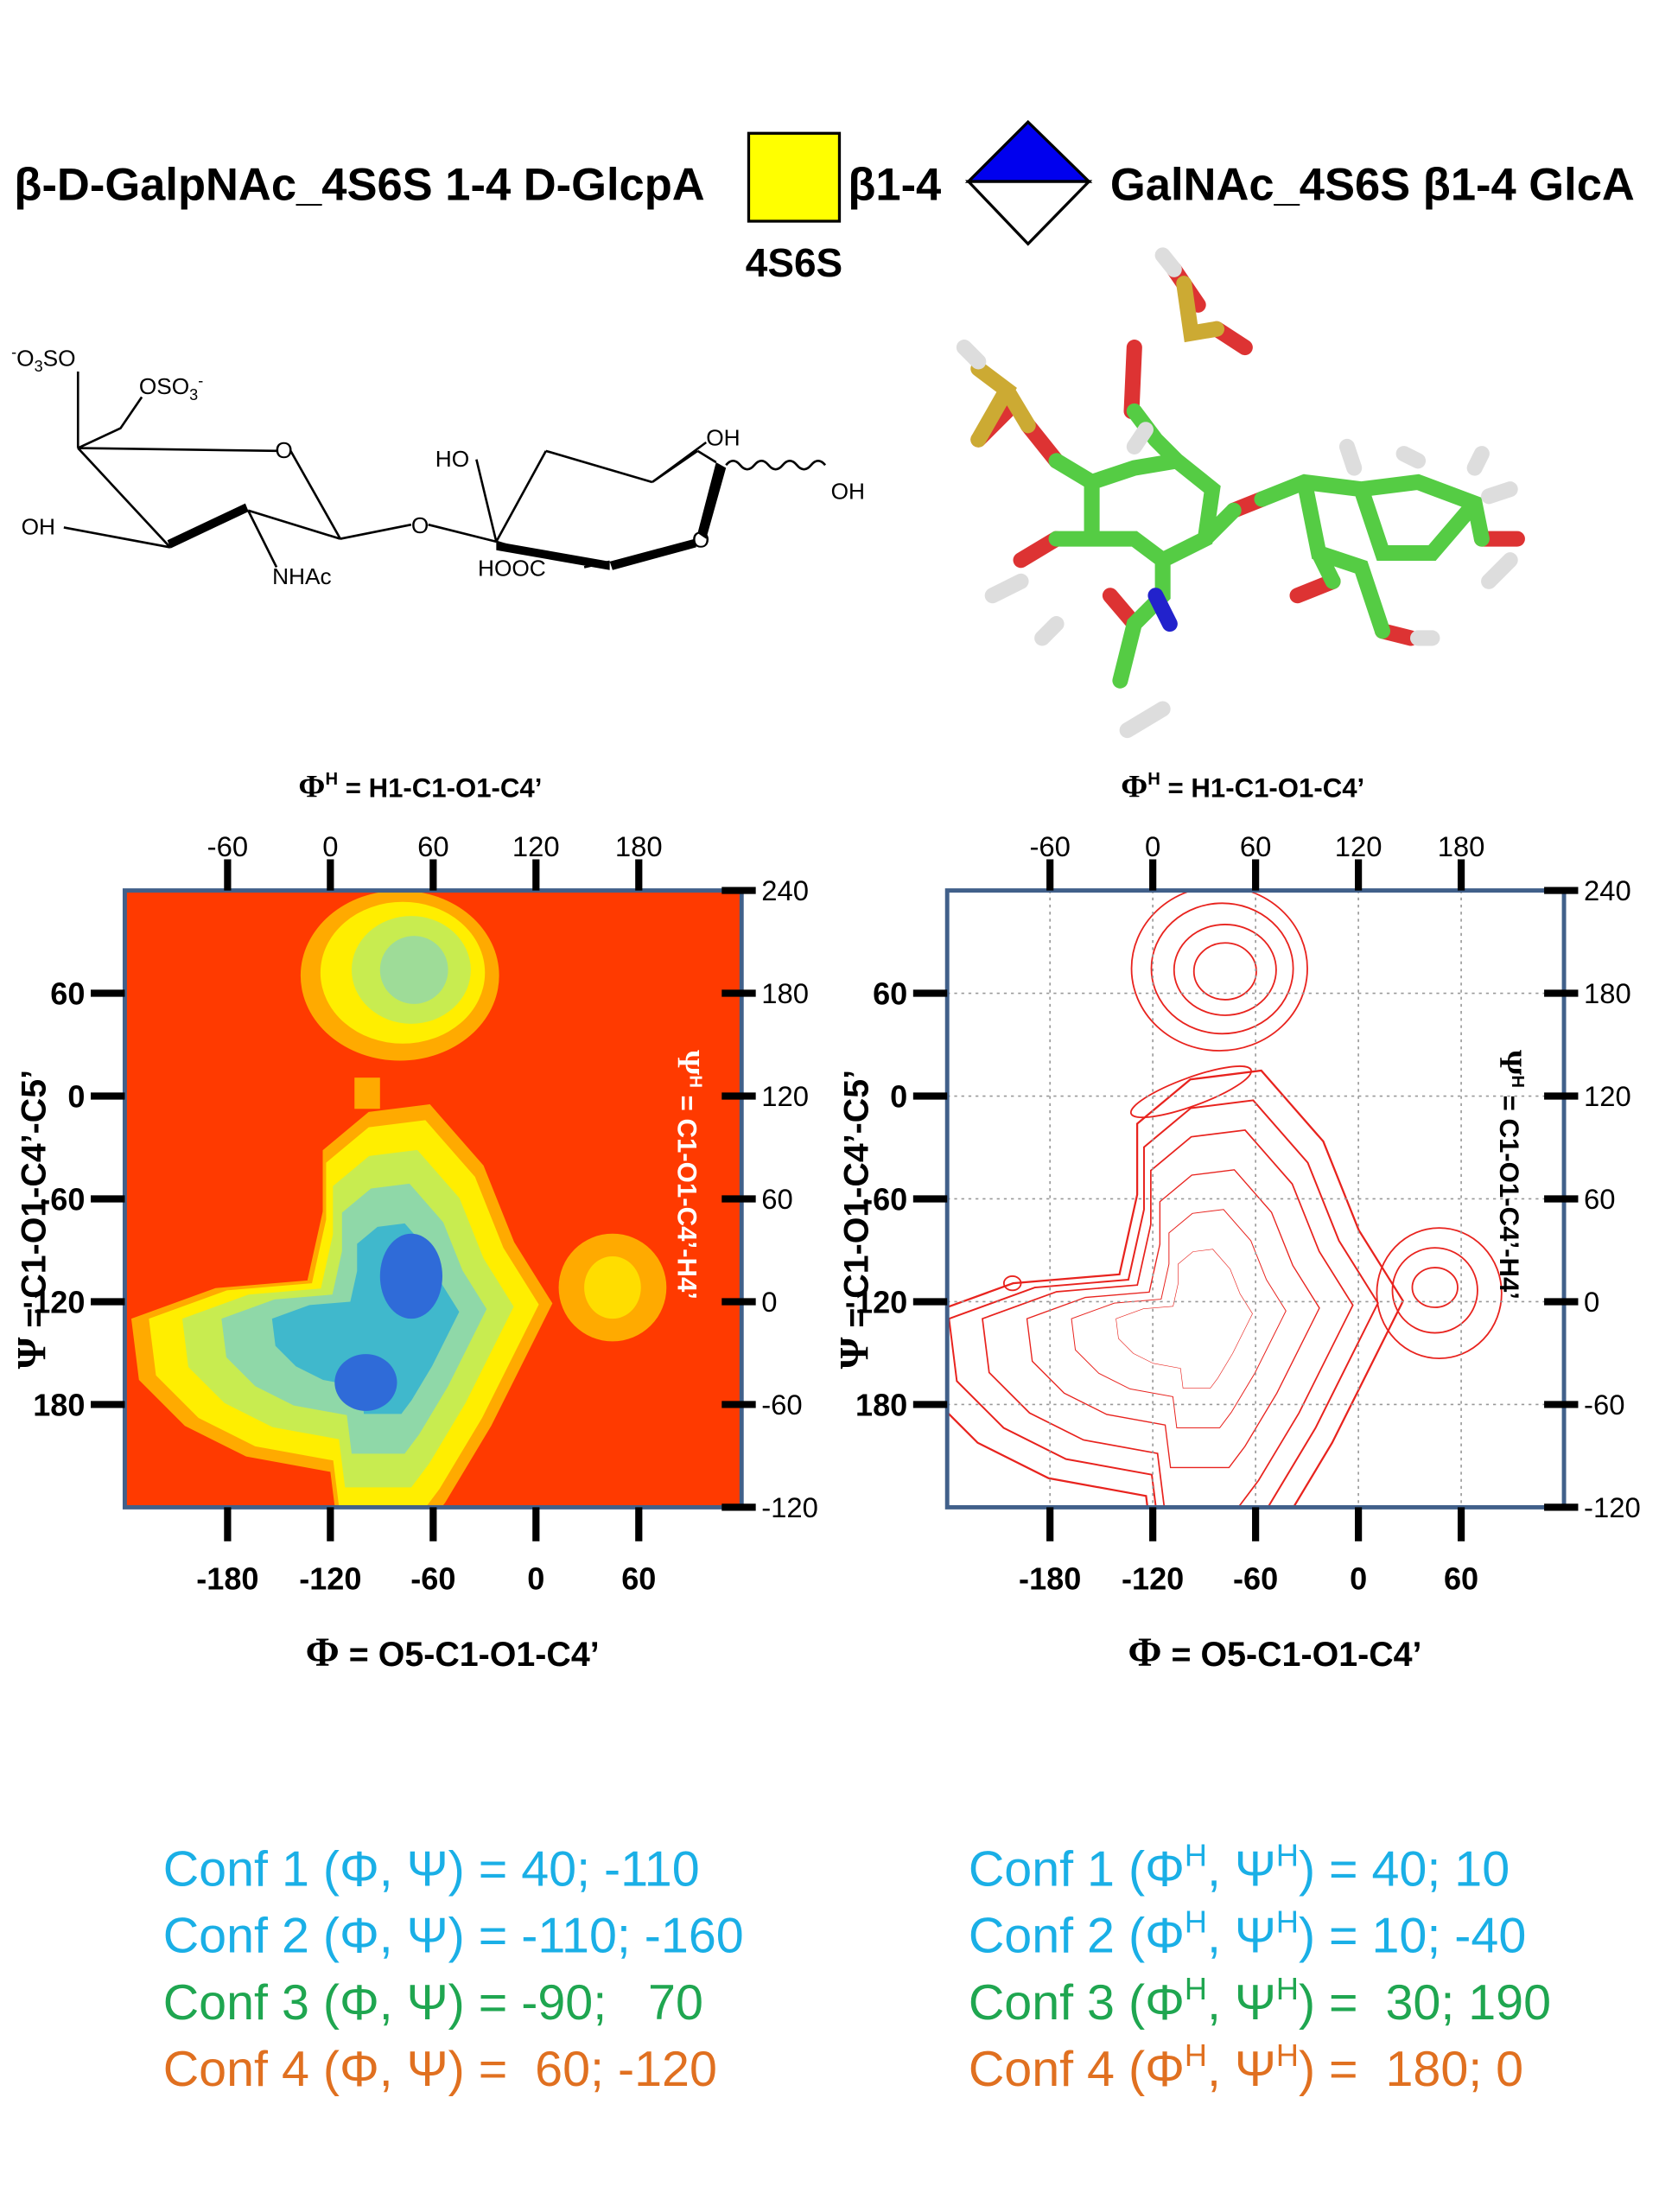 This screenshot has width=1659, height=2212. Describe the element at coordinates (1153, 779) in the screenshot. I see `x2-axis-title-part: H` at that location.